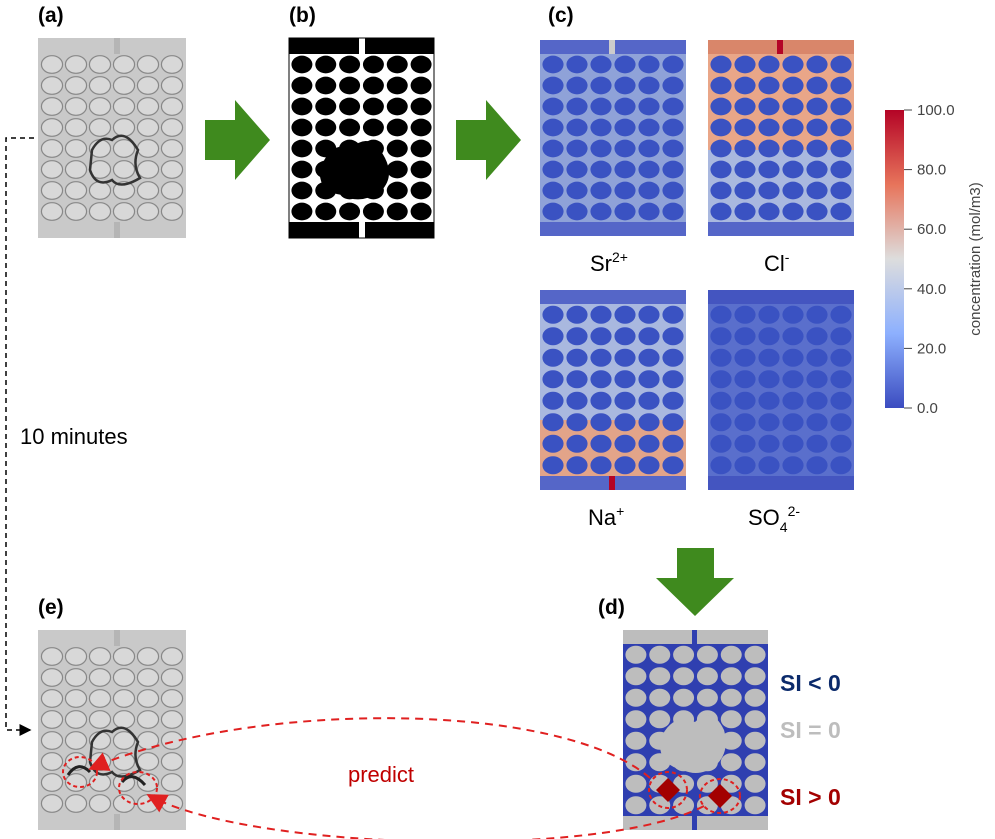 Image resolution: width=995 pixels, height=839 pixels. Describe the element at coordinates (936, 110) in the screenshot. I see `colorbar-tick-label: 100.0` at that location.